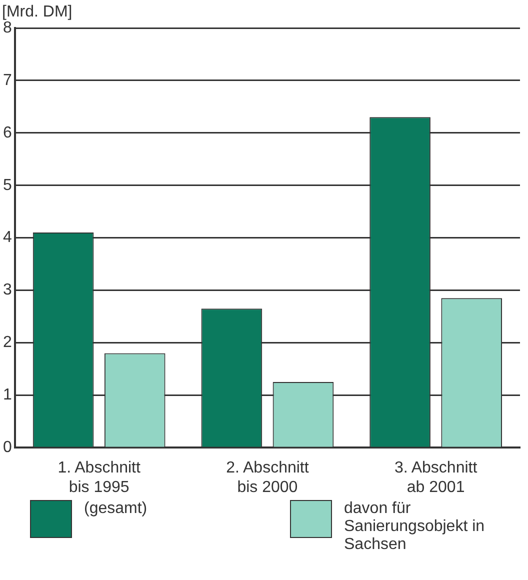  What do you see at coordinates (37, 11) in the screenshot?
I see `y-axis-title: [Mrd. DM]` at bounding box center [37, 11].